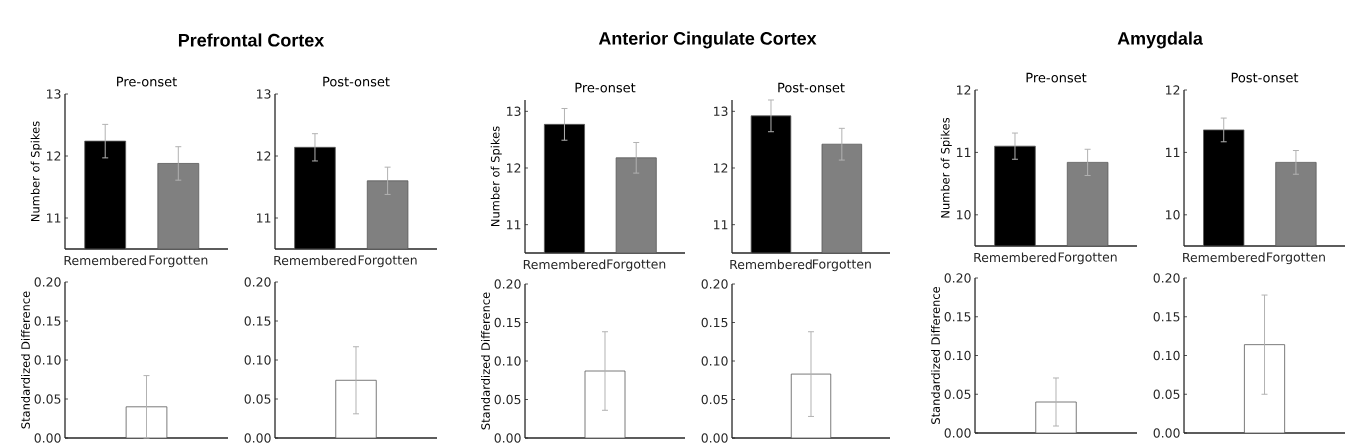  What do you see at coordinates (251, 40) in the screenshot?
I see `text: Prefrontal Cortex` at bounding box center [251, 40].